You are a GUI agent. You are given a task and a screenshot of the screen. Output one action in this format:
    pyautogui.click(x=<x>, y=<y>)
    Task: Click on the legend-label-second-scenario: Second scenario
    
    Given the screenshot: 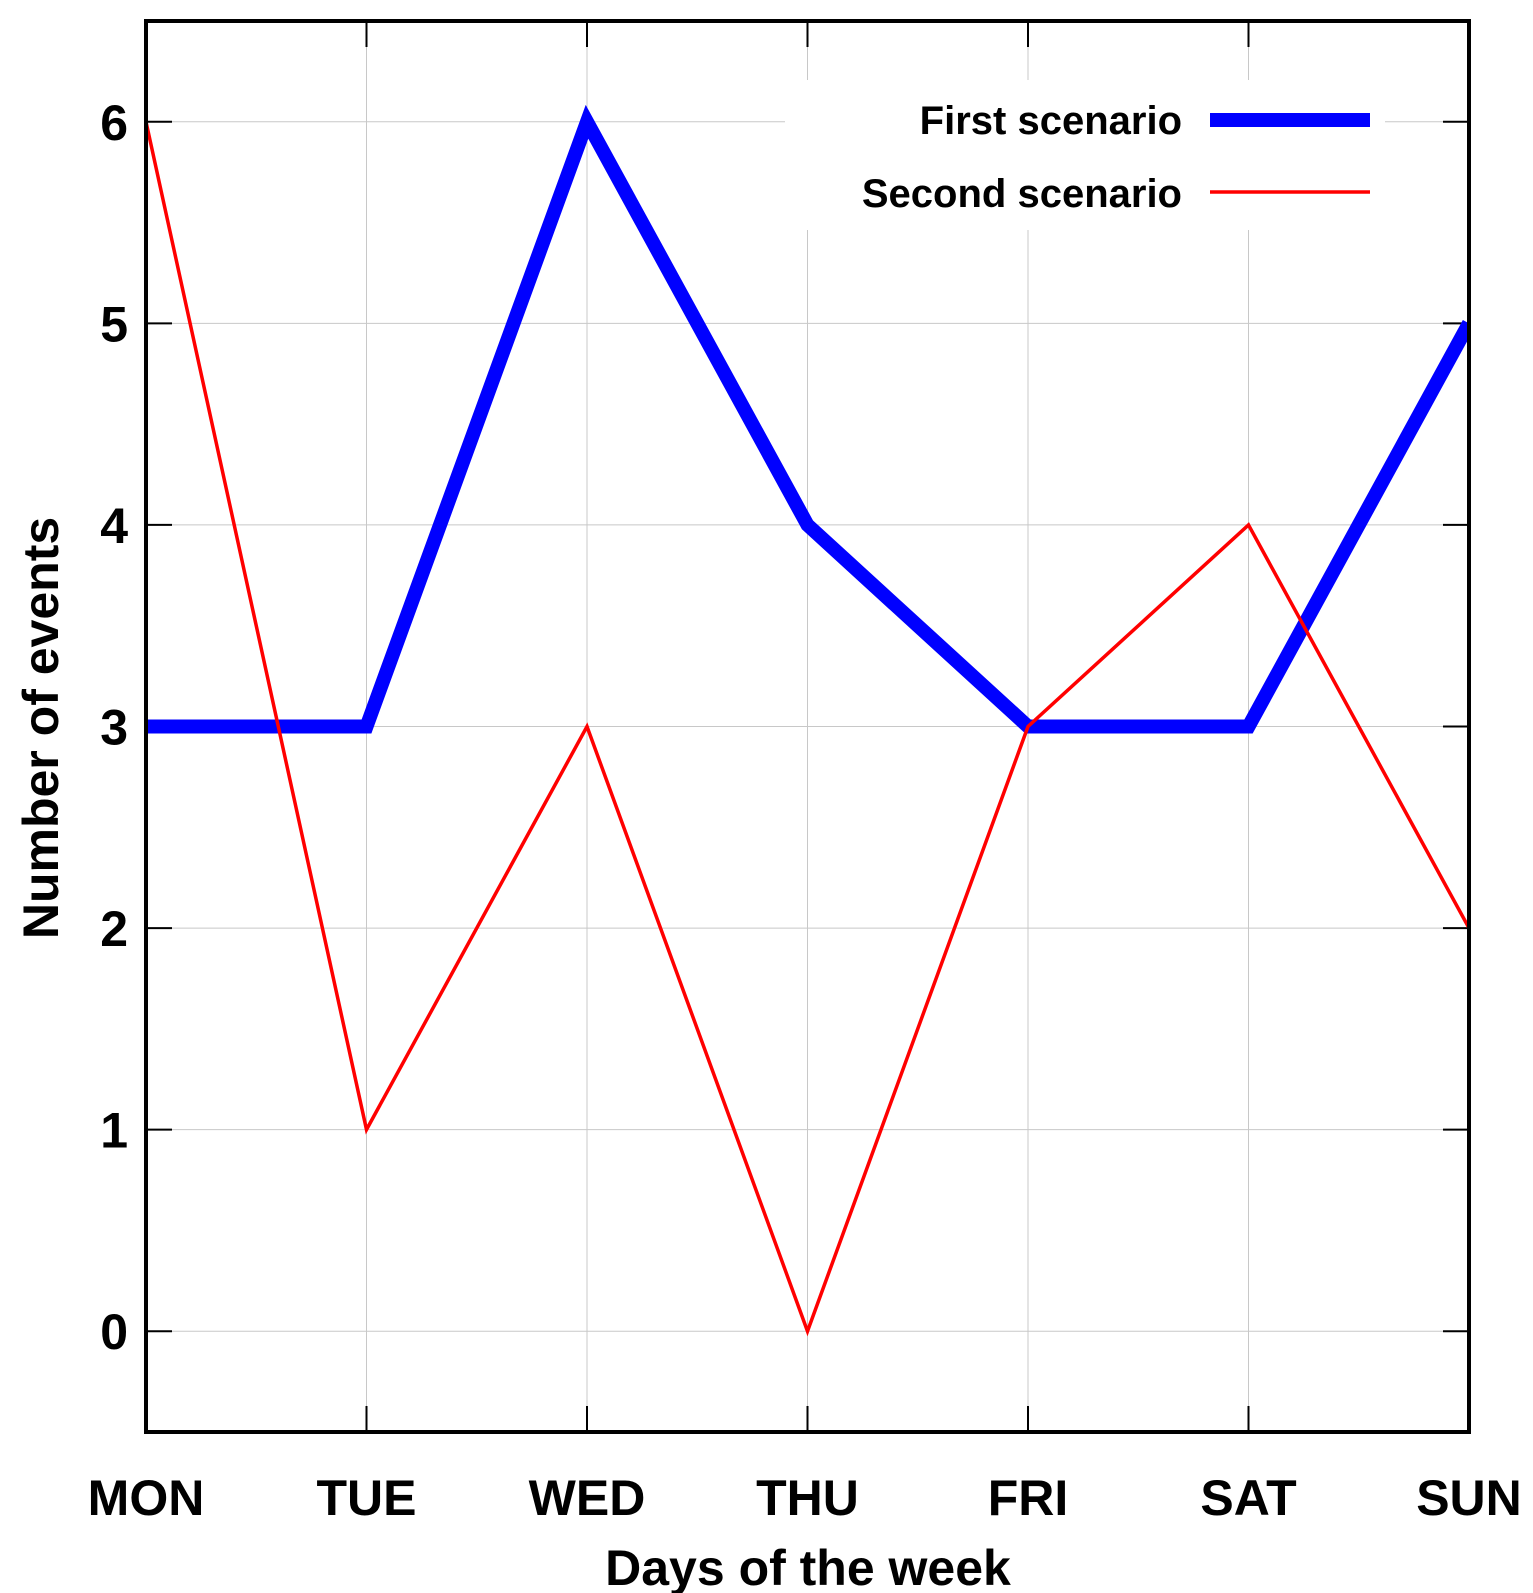 What is the action you would take?
    pyautogui.click(x=1022, y=194)
    